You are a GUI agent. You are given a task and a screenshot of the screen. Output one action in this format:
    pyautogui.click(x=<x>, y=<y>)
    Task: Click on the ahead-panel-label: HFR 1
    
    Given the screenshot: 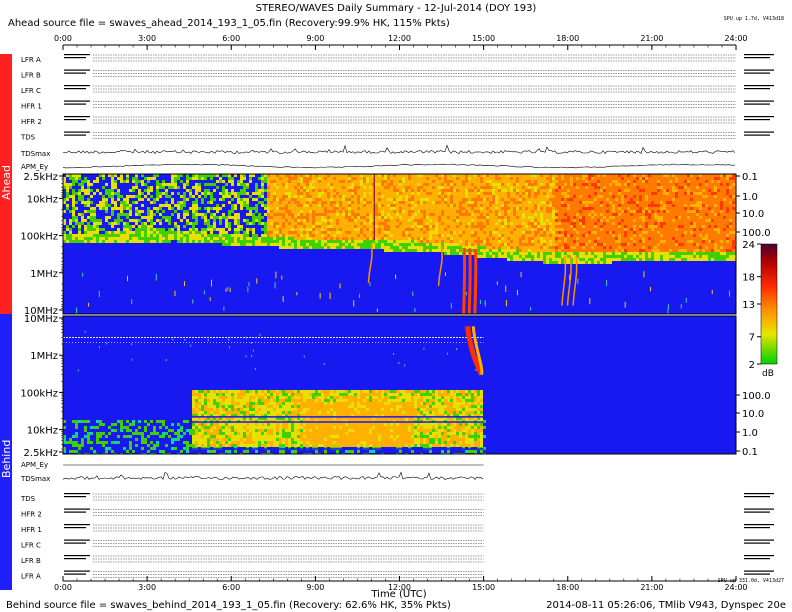 What is the action you would take?
    pyautogui.click(x=31, y=107)
    